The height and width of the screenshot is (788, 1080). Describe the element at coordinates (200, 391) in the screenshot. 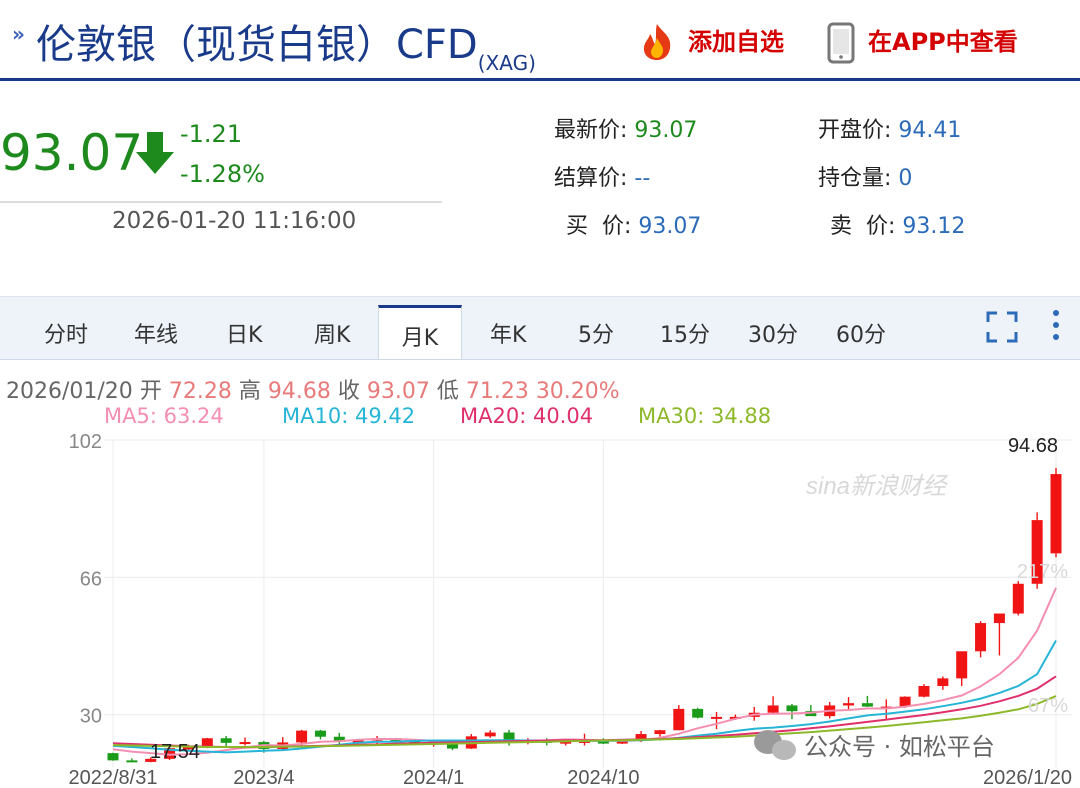

I see `open-value: 72.28` at that location.